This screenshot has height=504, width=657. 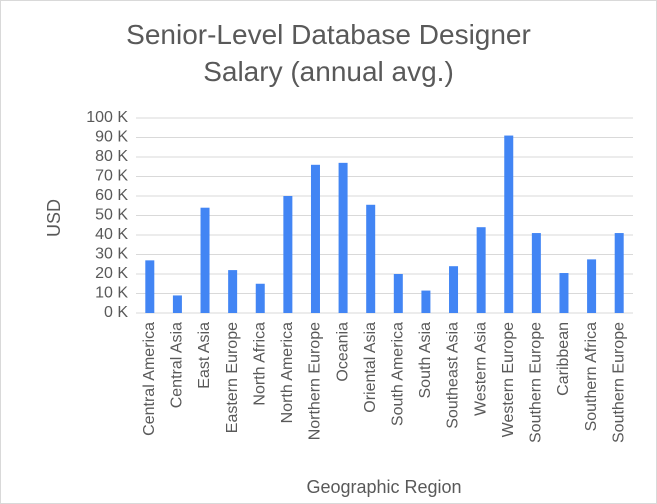 I want to click on x-tick-label: Northern Europe, so click(x=315, y=381).